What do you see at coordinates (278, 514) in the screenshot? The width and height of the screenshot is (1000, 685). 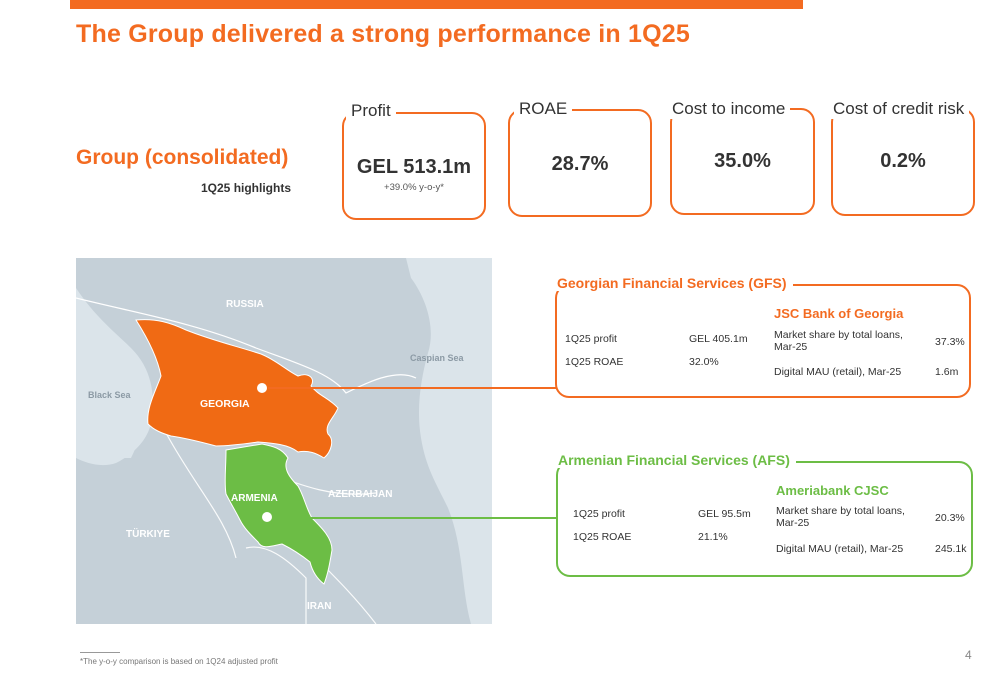 I see `armenia-shape` at bounding box center [278, 514].